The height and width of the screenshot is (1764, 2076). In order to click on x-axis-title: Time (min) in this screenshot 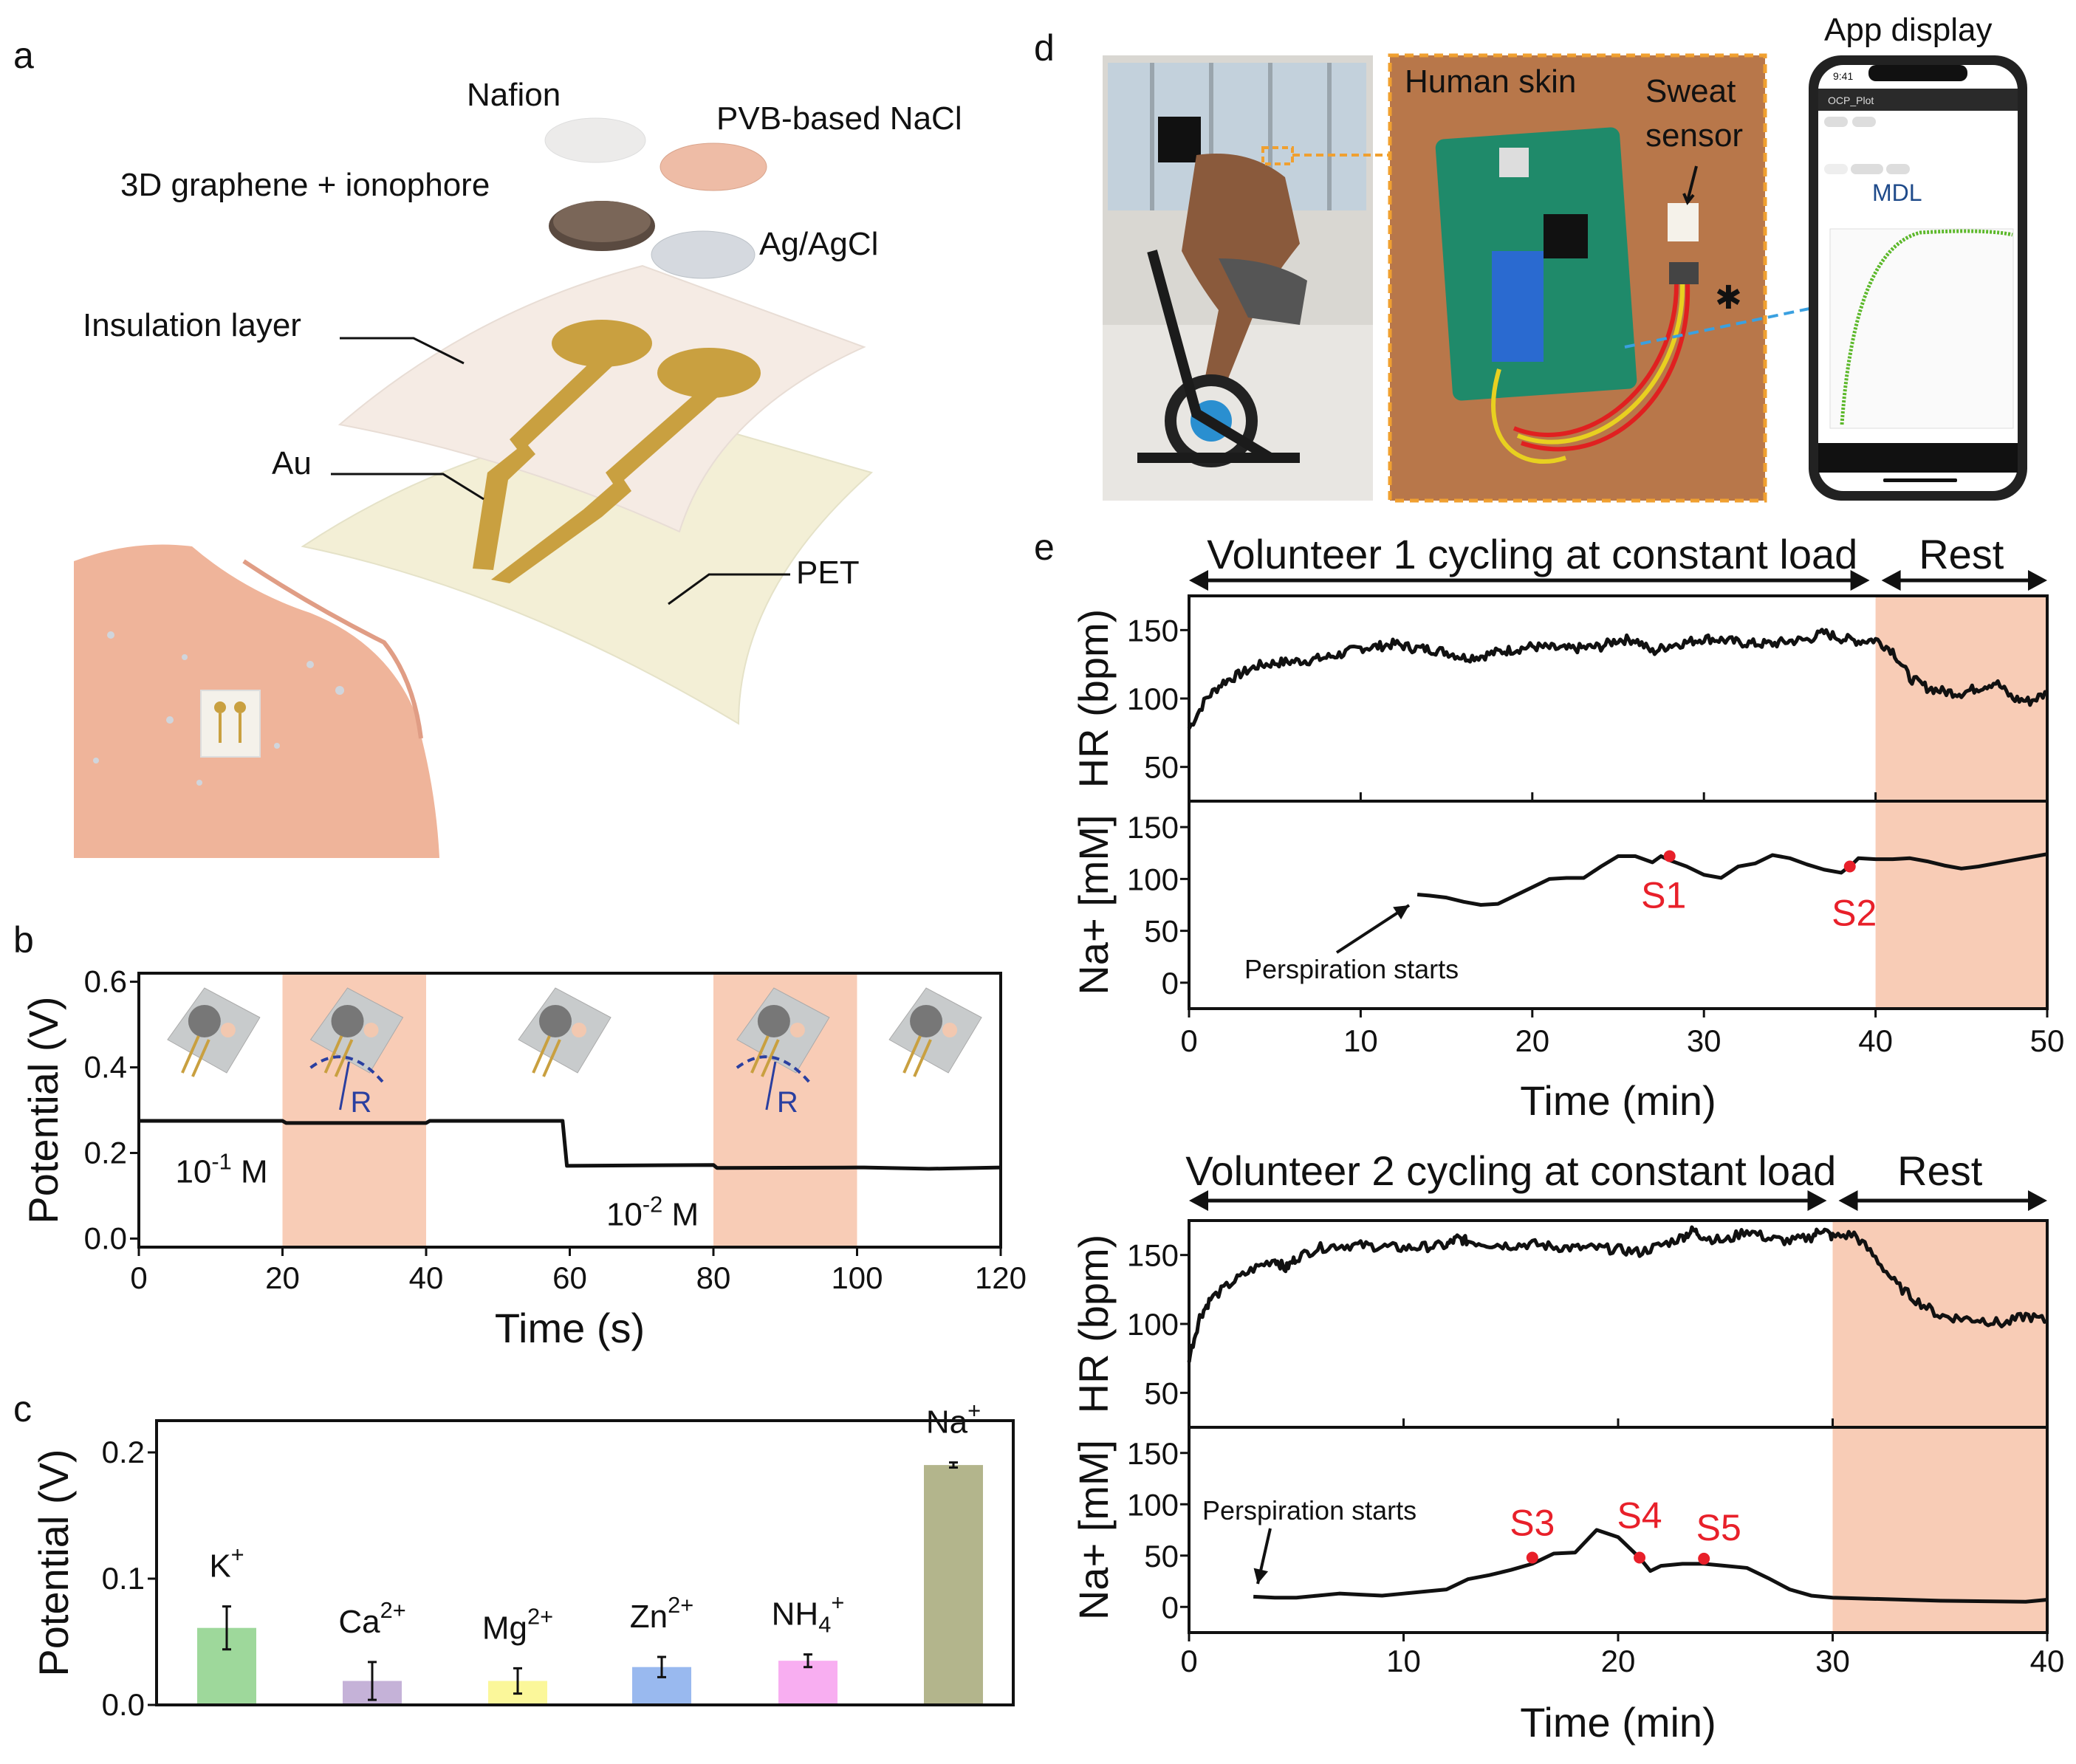, I will do `click(1618, 1100)`.